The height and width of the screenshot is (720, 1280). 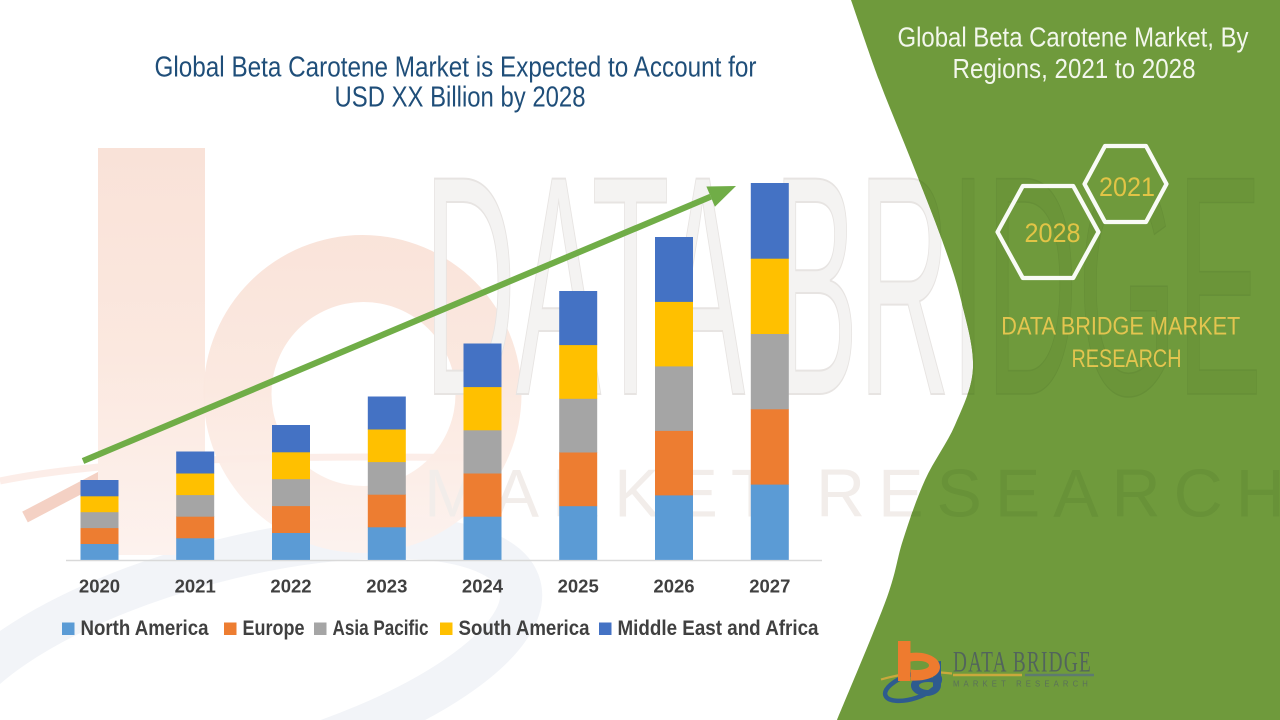 I want to click on svg-text: Europe, so click(x=274, y=628).